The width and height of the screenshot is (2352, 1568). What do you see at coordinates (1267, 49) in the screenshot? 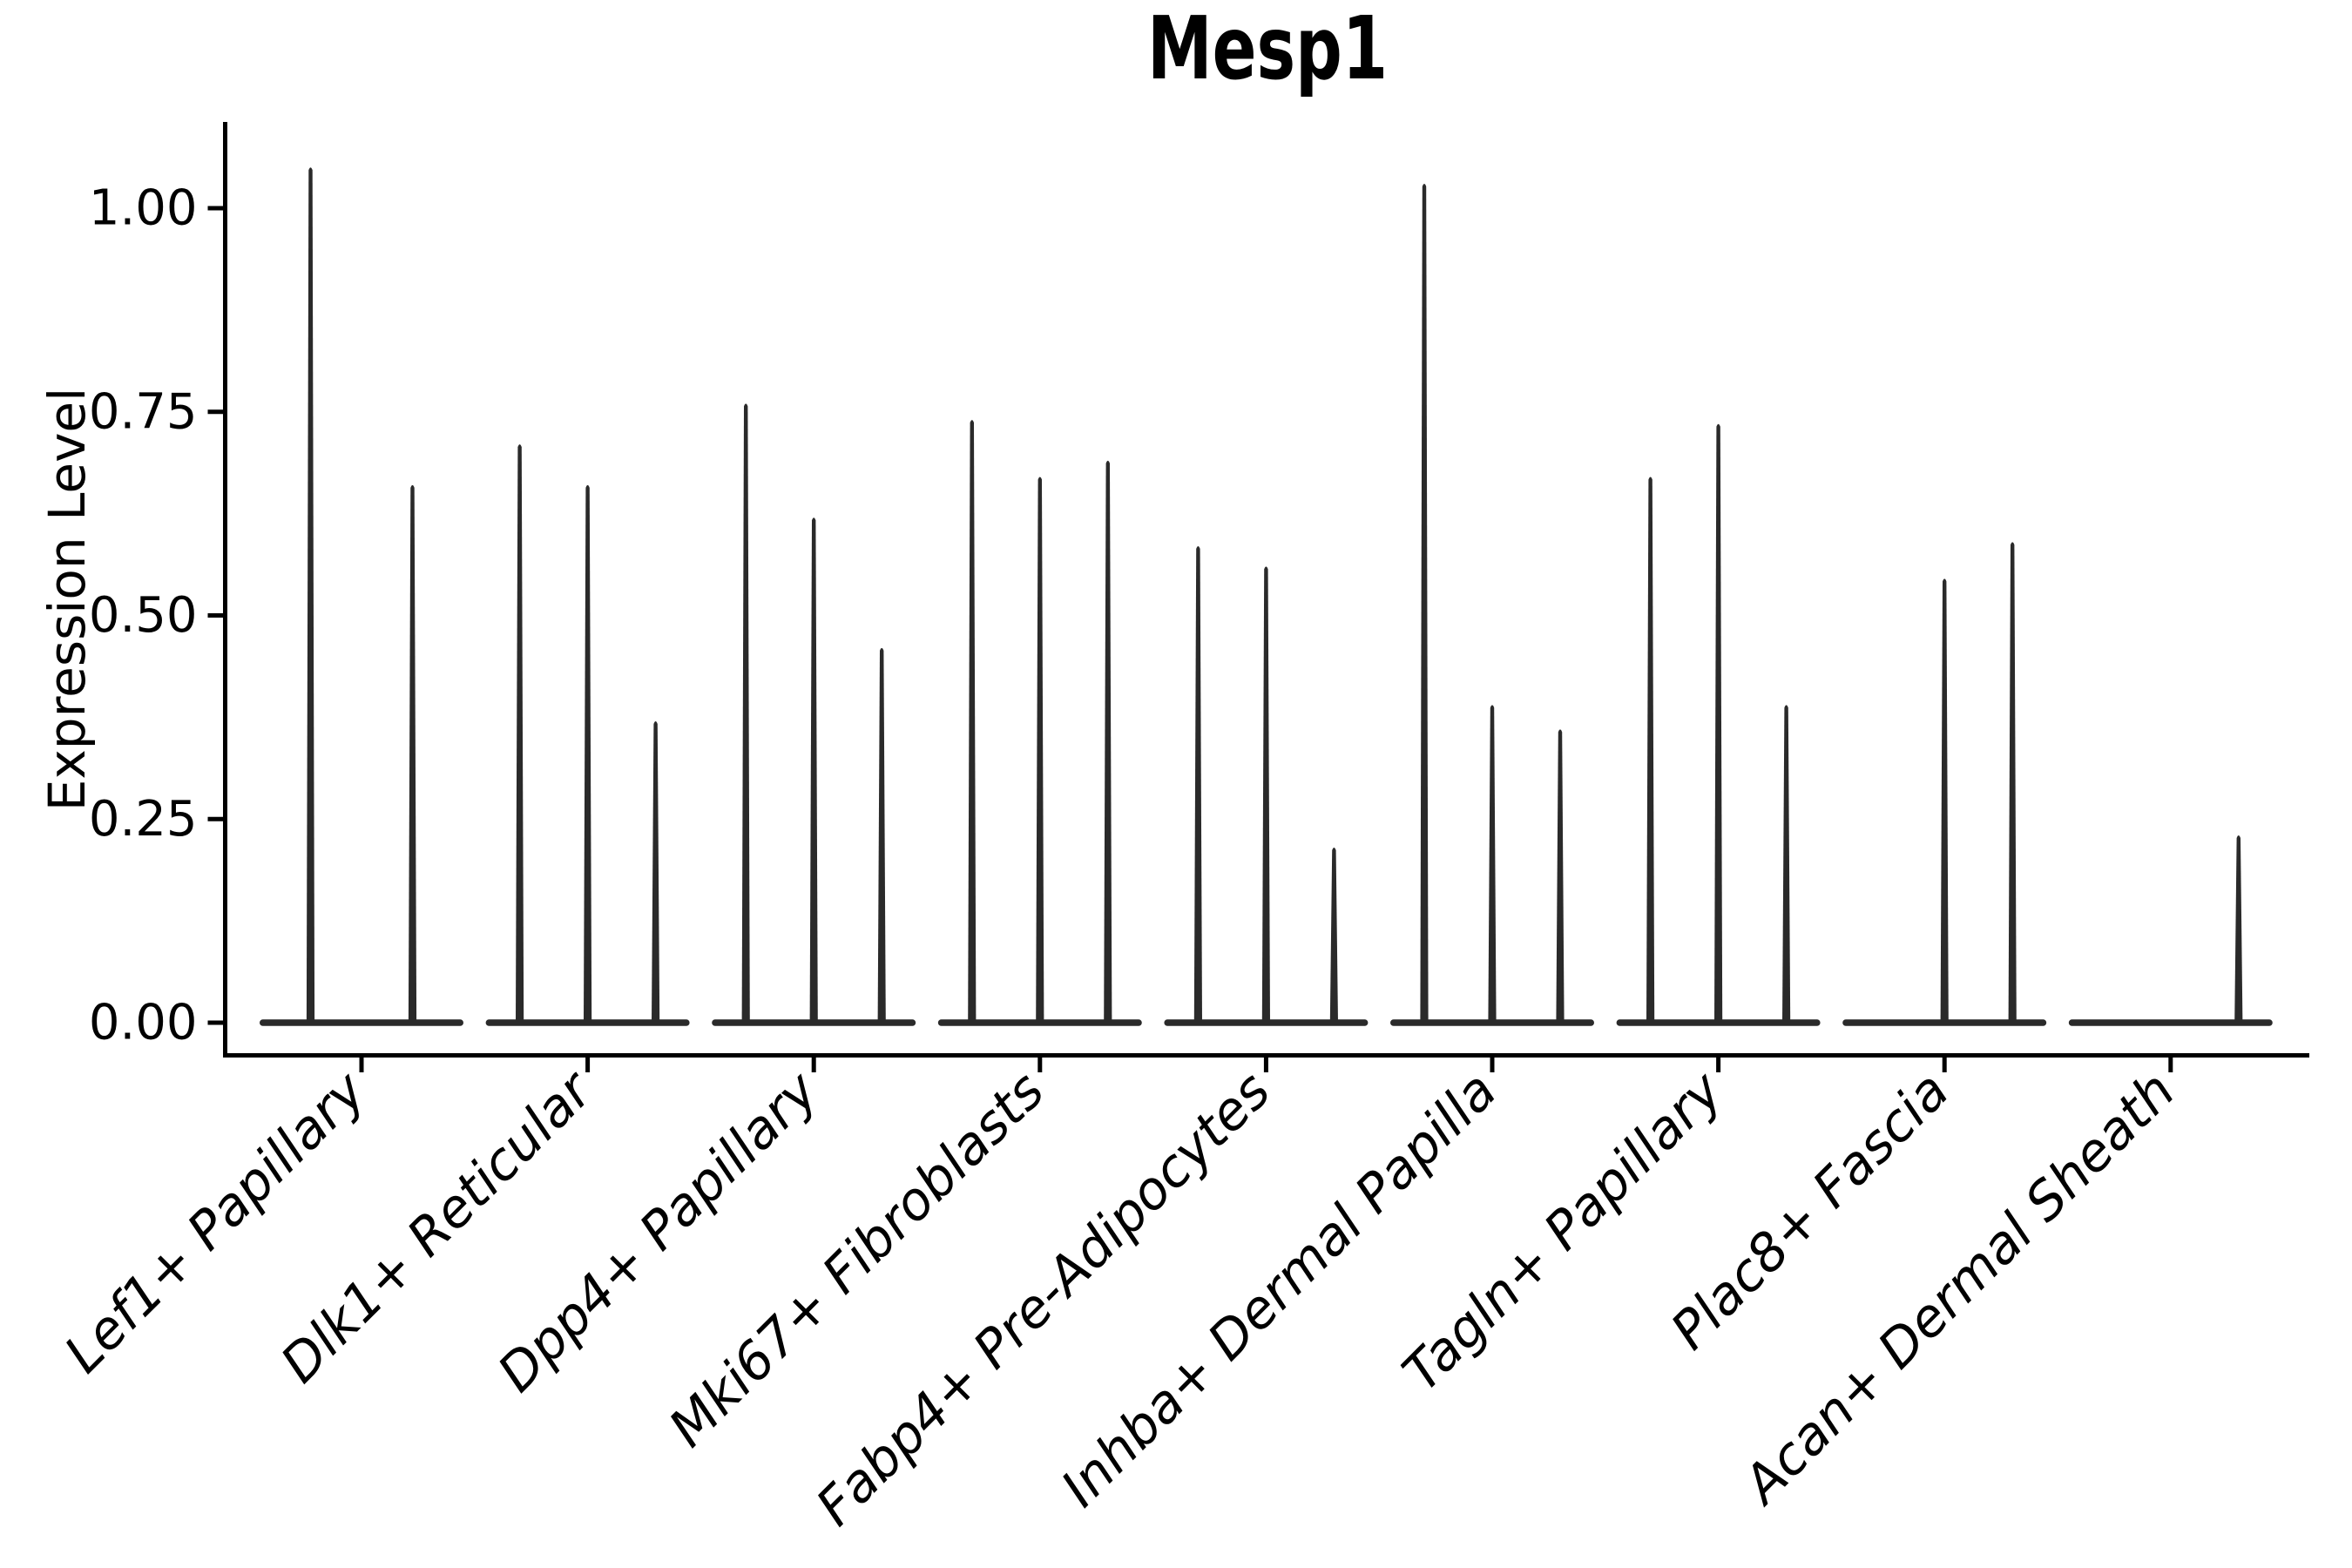
I see `chart-title: Mesp1` at bounding box center [1267, 49].